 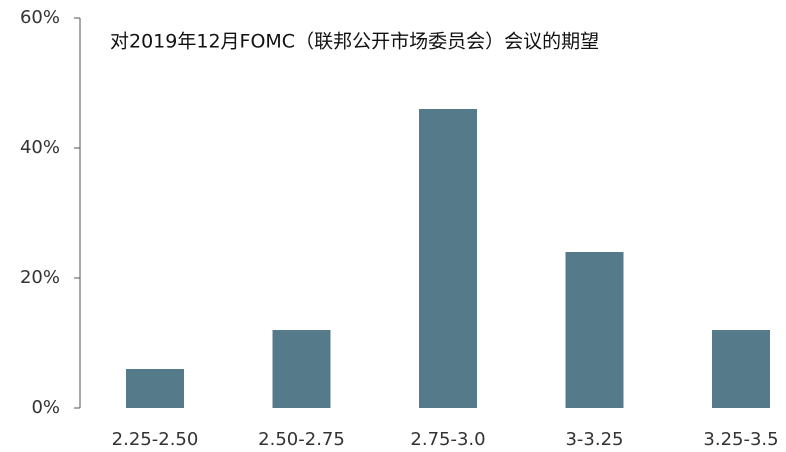 I want to click on x-tick-label: 2.75-3.0, so click(x=447, y=439).